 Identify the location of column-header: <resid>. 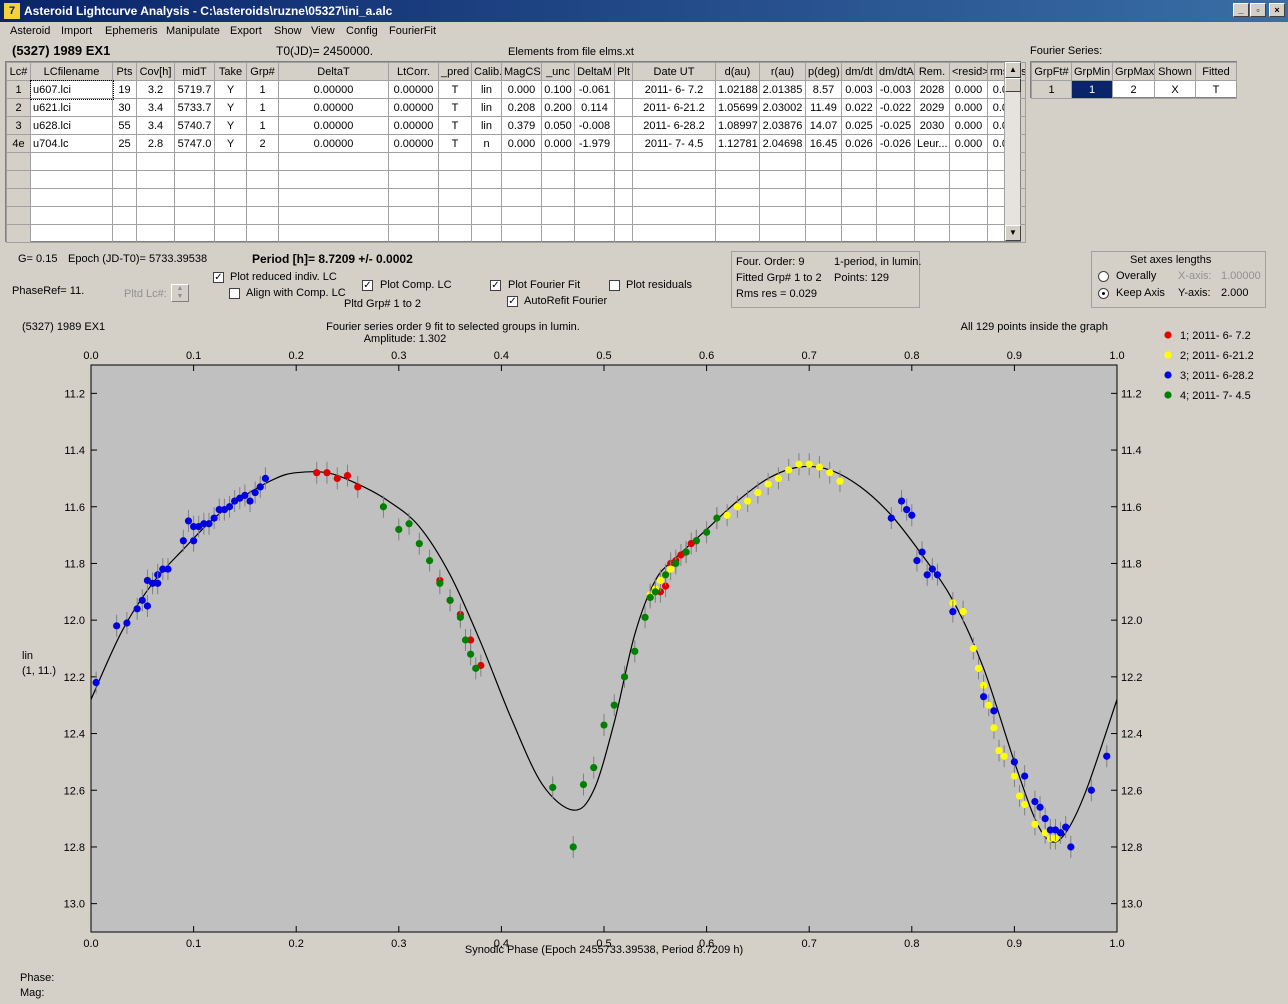
(968, 71).